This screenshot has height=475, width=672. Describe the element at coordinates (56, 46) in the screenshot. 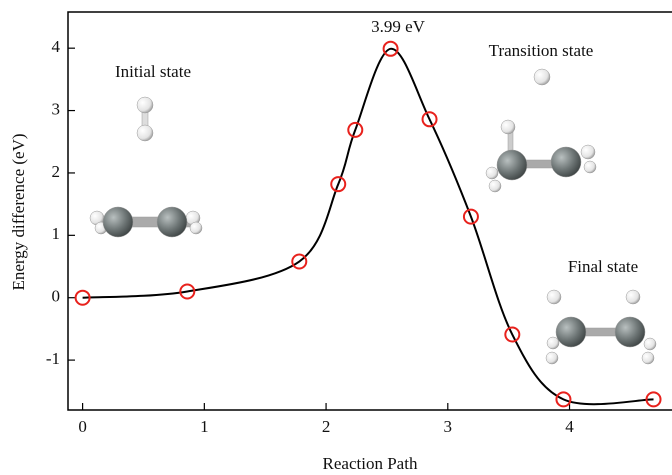

I see `y-tick-label: 4` at that location.